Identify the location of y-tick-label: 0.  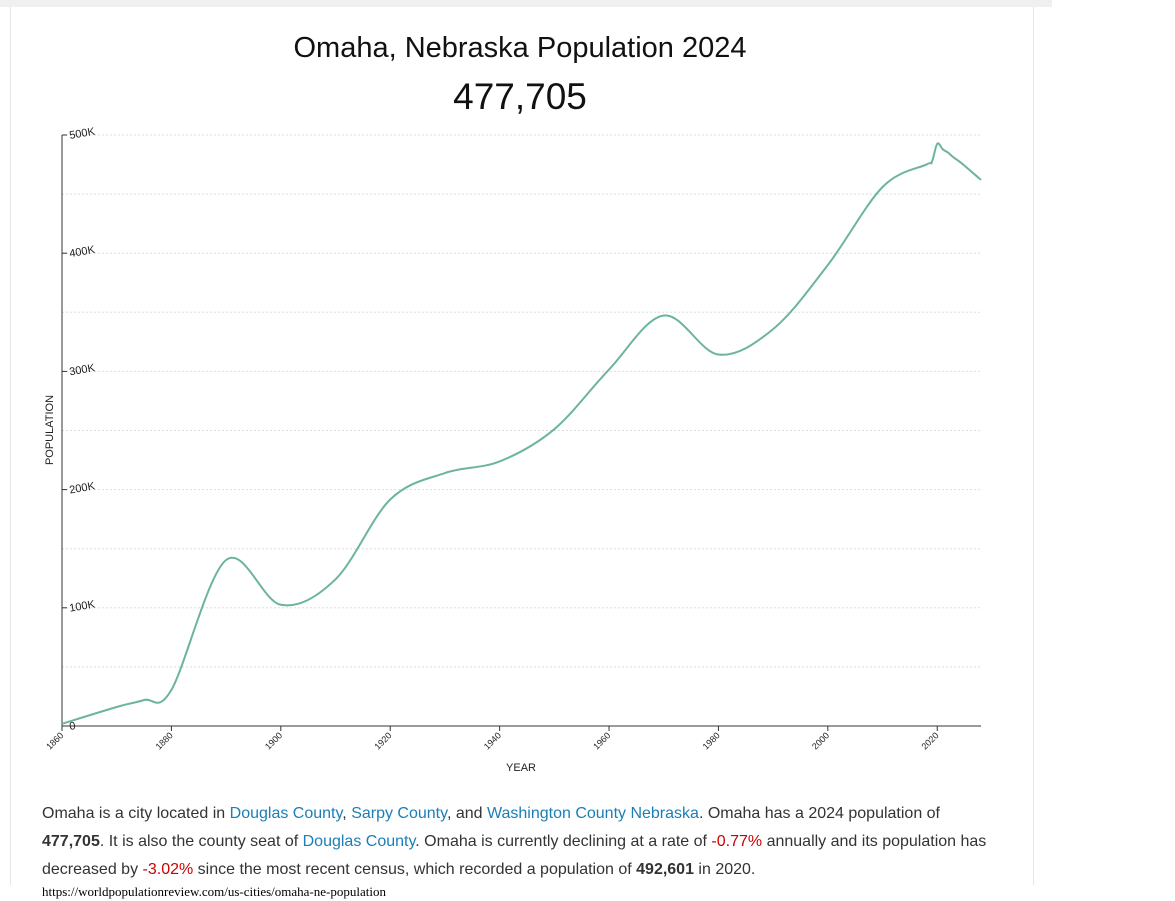
(72, 726).